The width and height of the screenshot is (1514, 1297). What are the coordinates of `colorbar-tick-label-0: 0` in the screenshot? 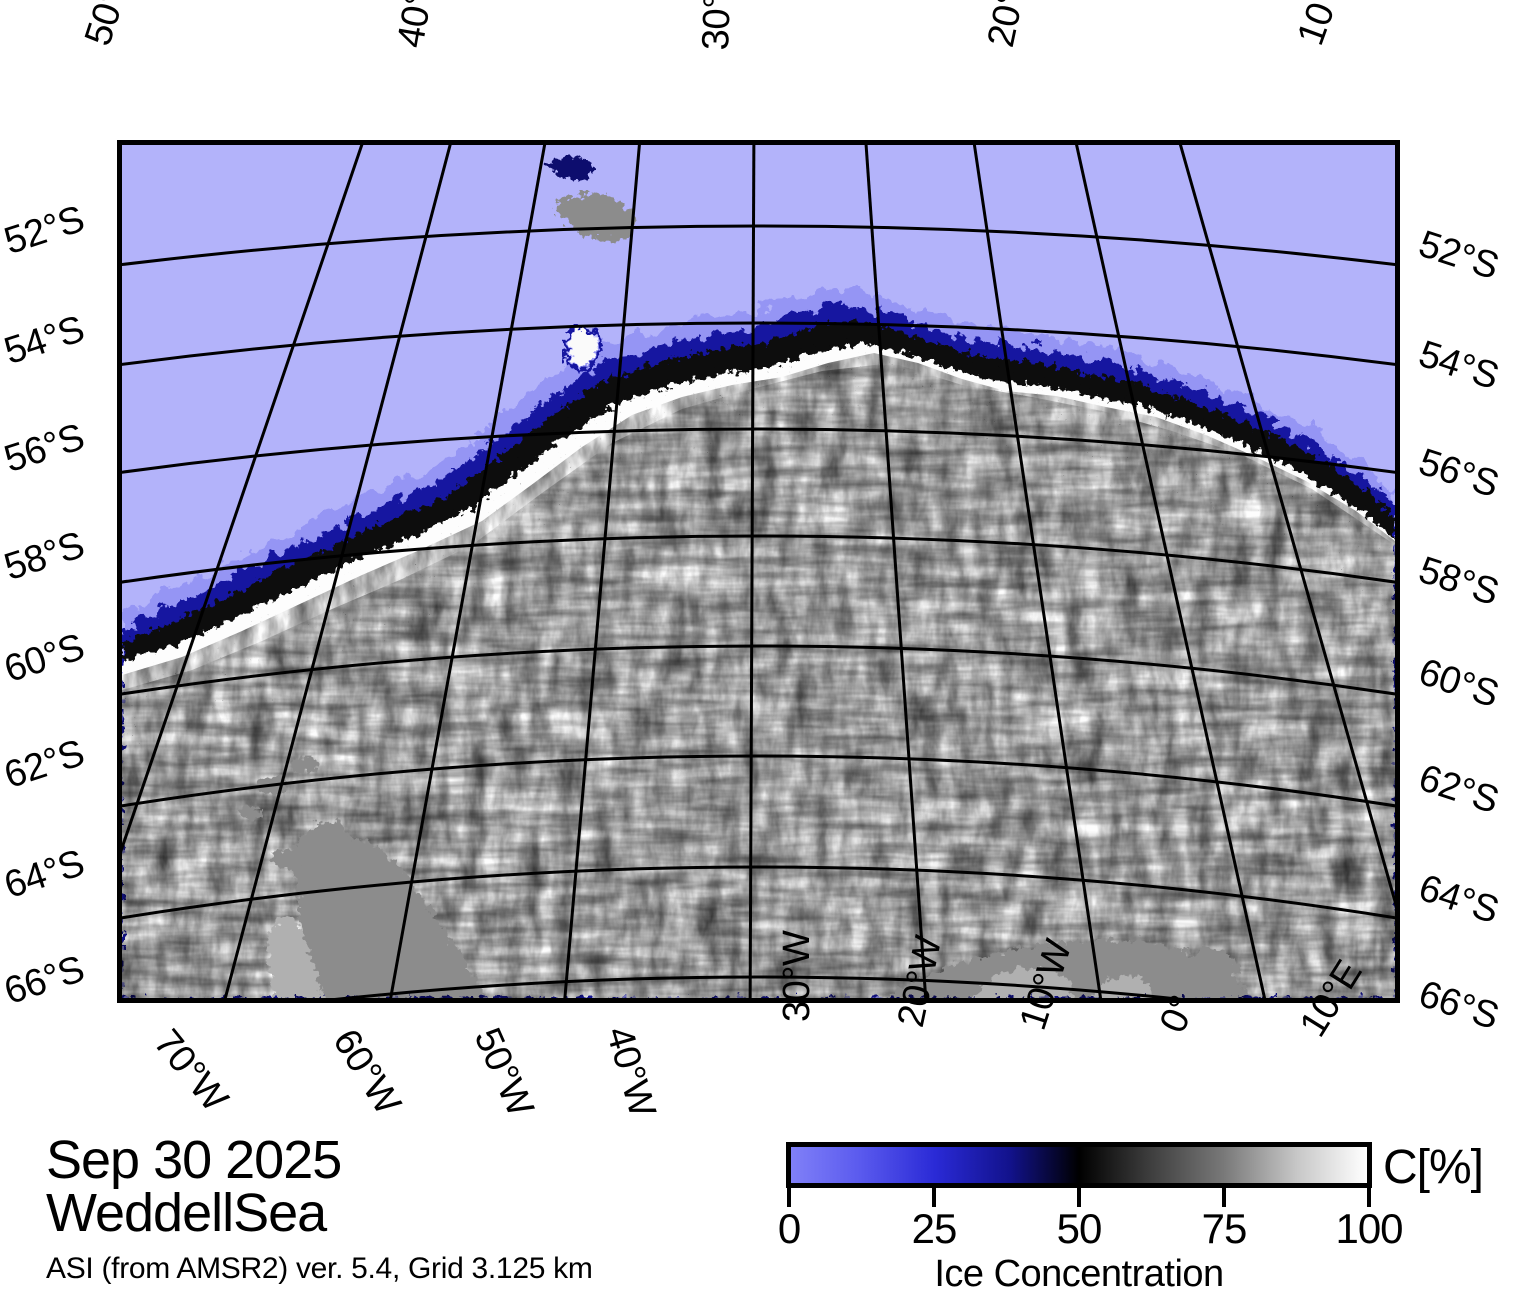 It's located at (789, 1228).